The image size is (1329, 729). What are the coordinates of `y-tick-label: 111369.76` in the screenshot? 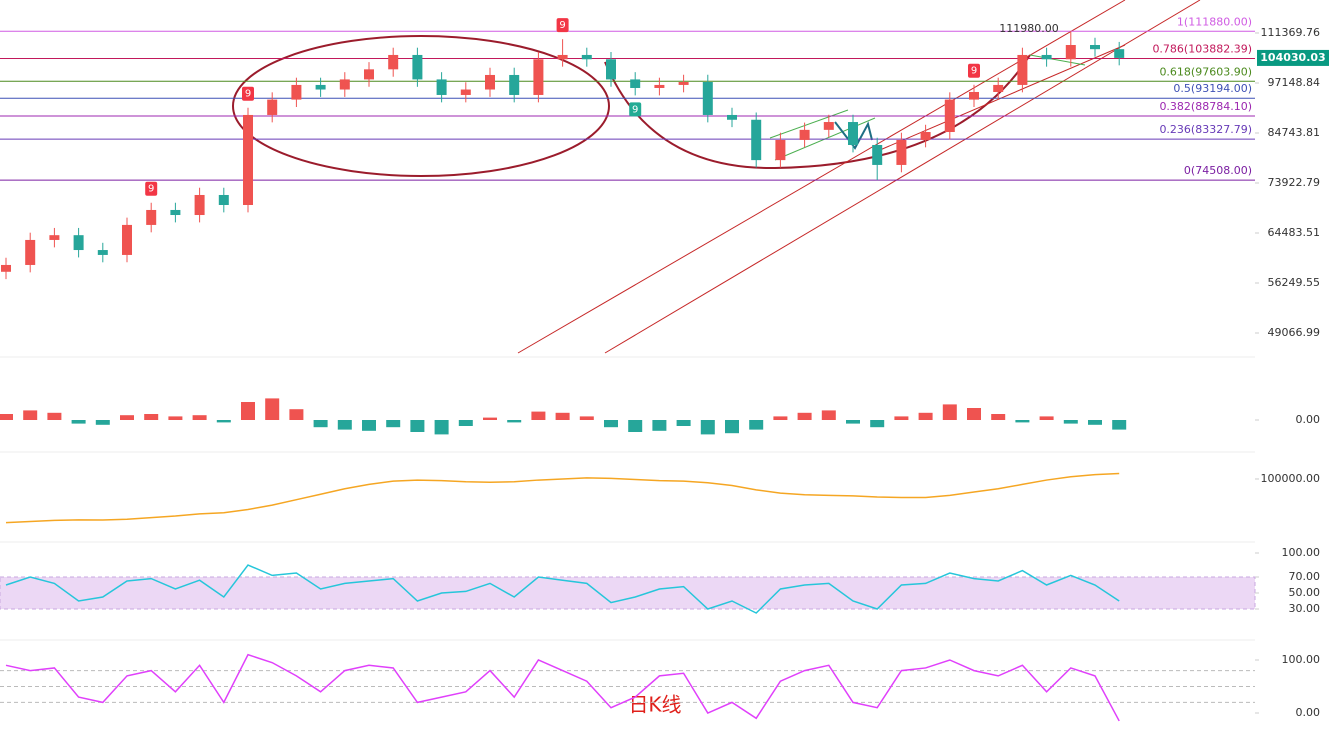 It's located at (1291, 32).